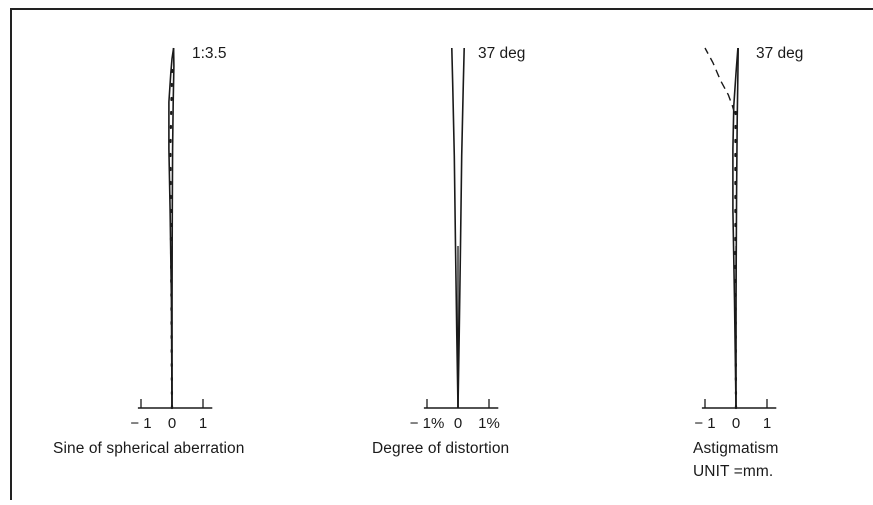  What do you see at coordinates (748, 238) in the screenshot?
I see `astigmatism-panel: − 1 0 1 37 deg` at bounding box center [748, 238].